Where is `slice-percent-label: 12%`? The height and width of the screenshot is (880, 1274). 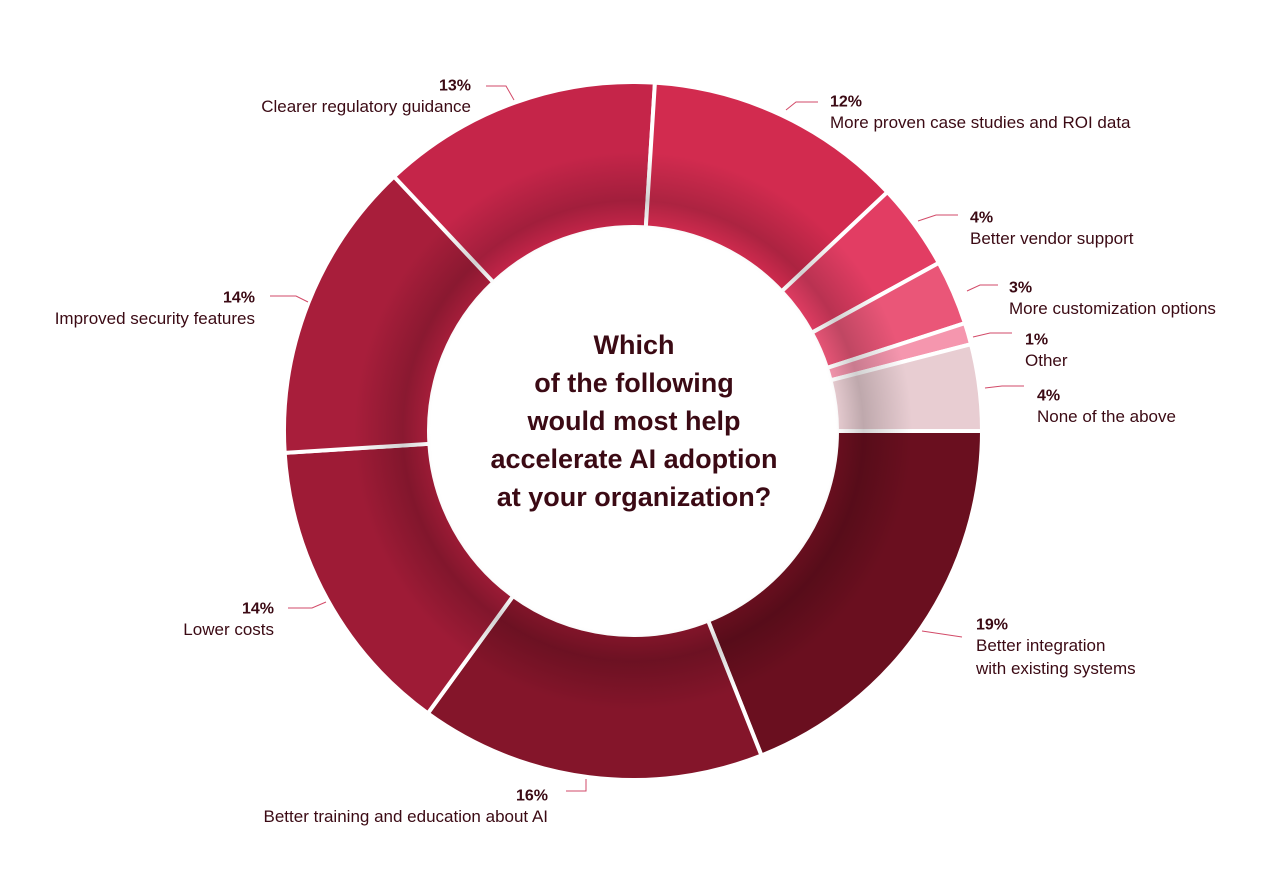 slice-percent-label: 12% is located at coordinates (846, 101).